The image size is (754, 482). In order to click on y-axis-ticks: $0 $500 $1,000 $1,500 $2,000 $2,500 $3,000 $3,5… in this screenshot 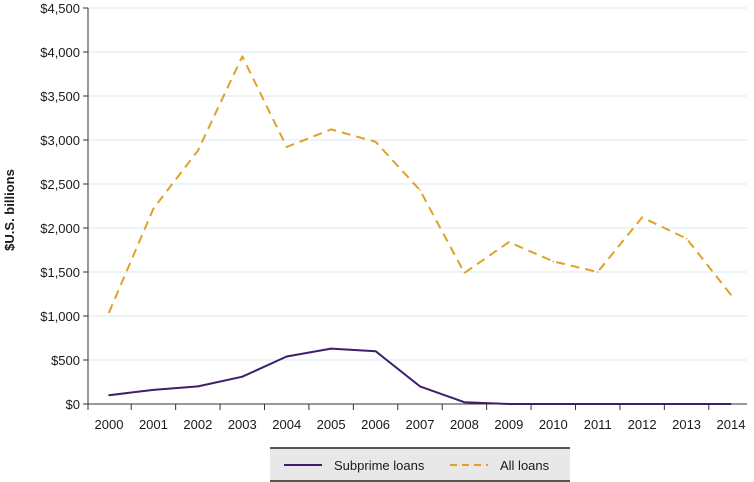, I will do `click(64, 206)`.